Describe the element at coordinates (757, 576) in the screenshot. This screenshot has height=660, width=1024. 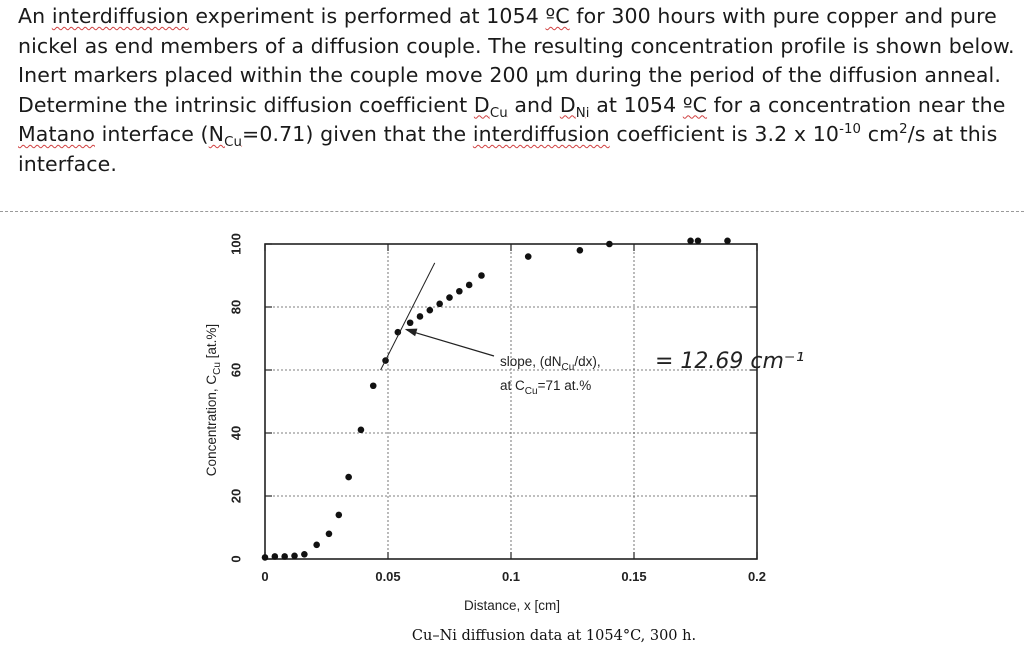
I see `x-tick-label: 0.2` at that location.